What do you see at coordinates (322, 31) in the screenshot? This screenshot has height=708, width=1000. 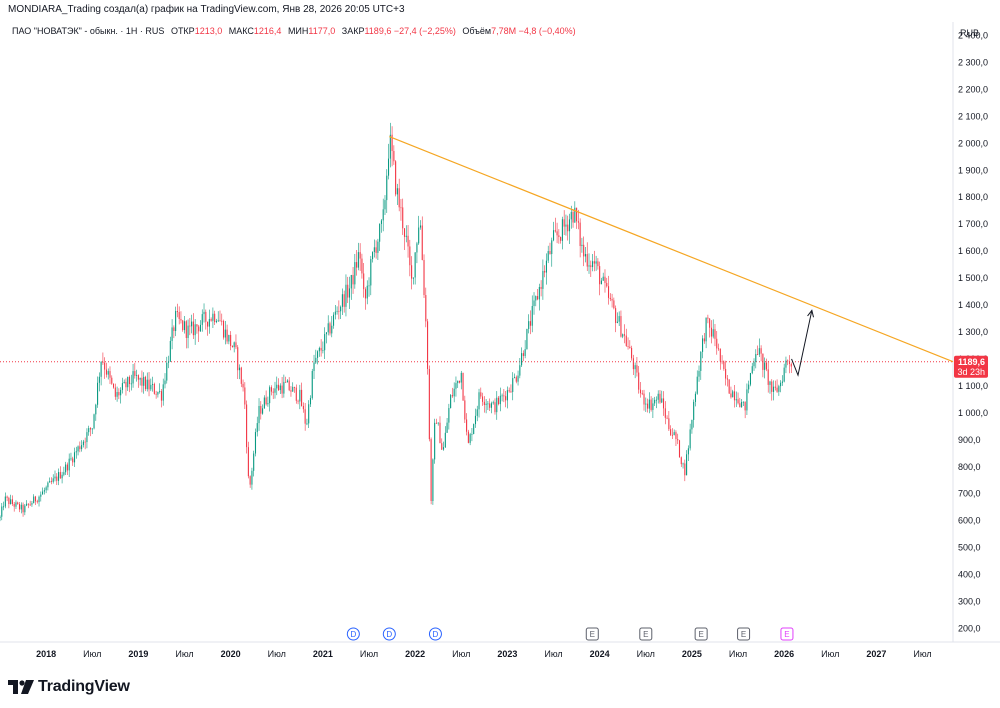 I see `low-value: 1177,0` at bounding box center [322, 31].